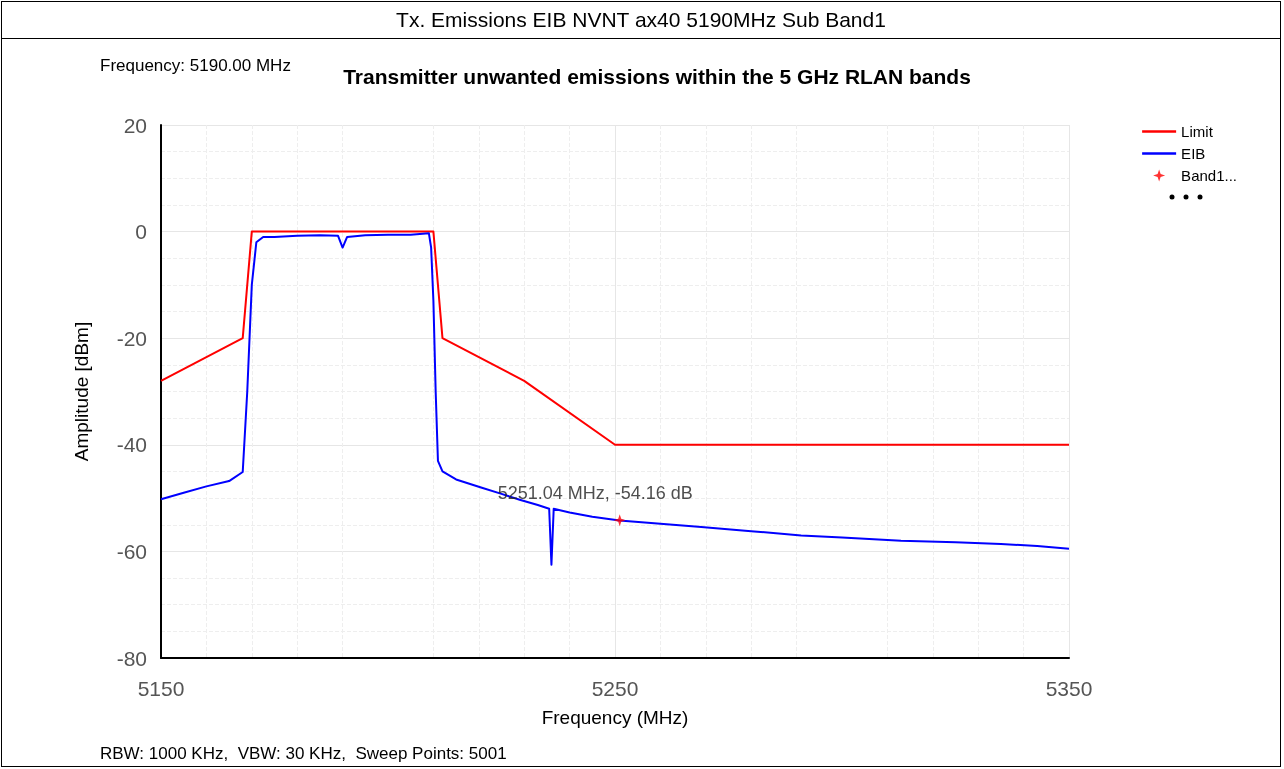 The height and width of the screenshot is (769, 1284). I want to click on y-tick-label: 0, so click(141, 232).